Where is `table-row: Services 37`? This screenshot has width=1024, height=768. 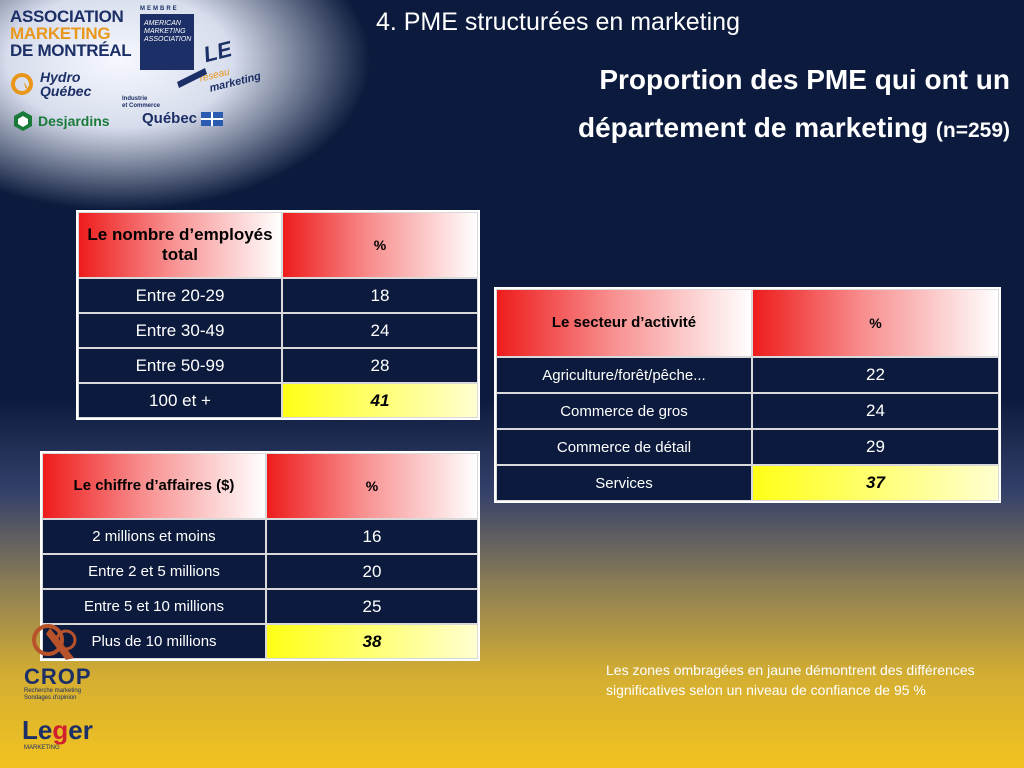 table-row: Services 37 is located at coordinates (747, 483).